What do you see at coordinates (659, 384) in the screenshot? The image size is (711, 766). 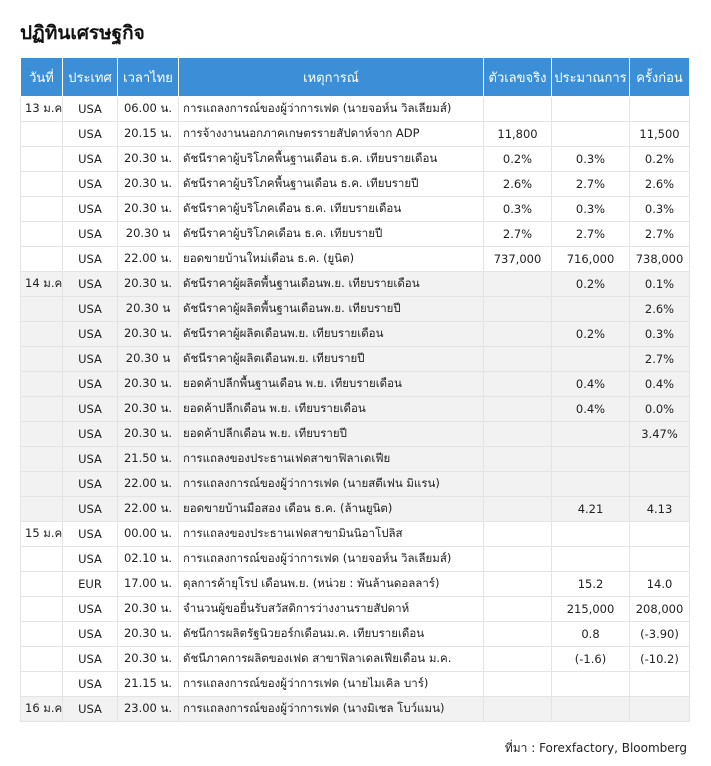 I see `previous-cell: 0.4%` at bounding box center [659, 384].